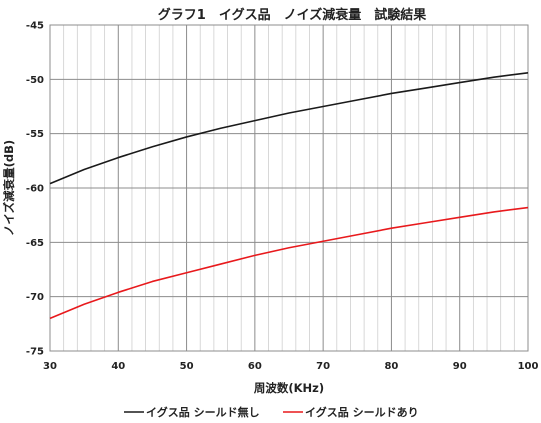  I want to click on y-tick-label: -70, so click(35, 297).